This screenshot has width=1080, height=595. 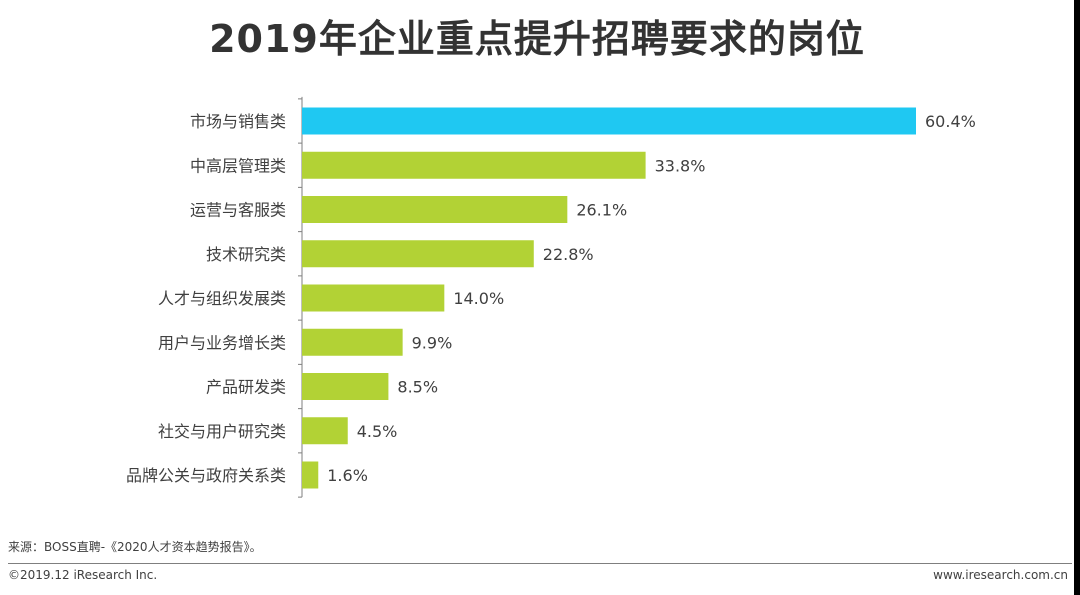 What do you see at coordinates (1000, 575) in the screenshot?
I see `website-link: www.iresearch.com.cn` at bounding box center [1000, 575].